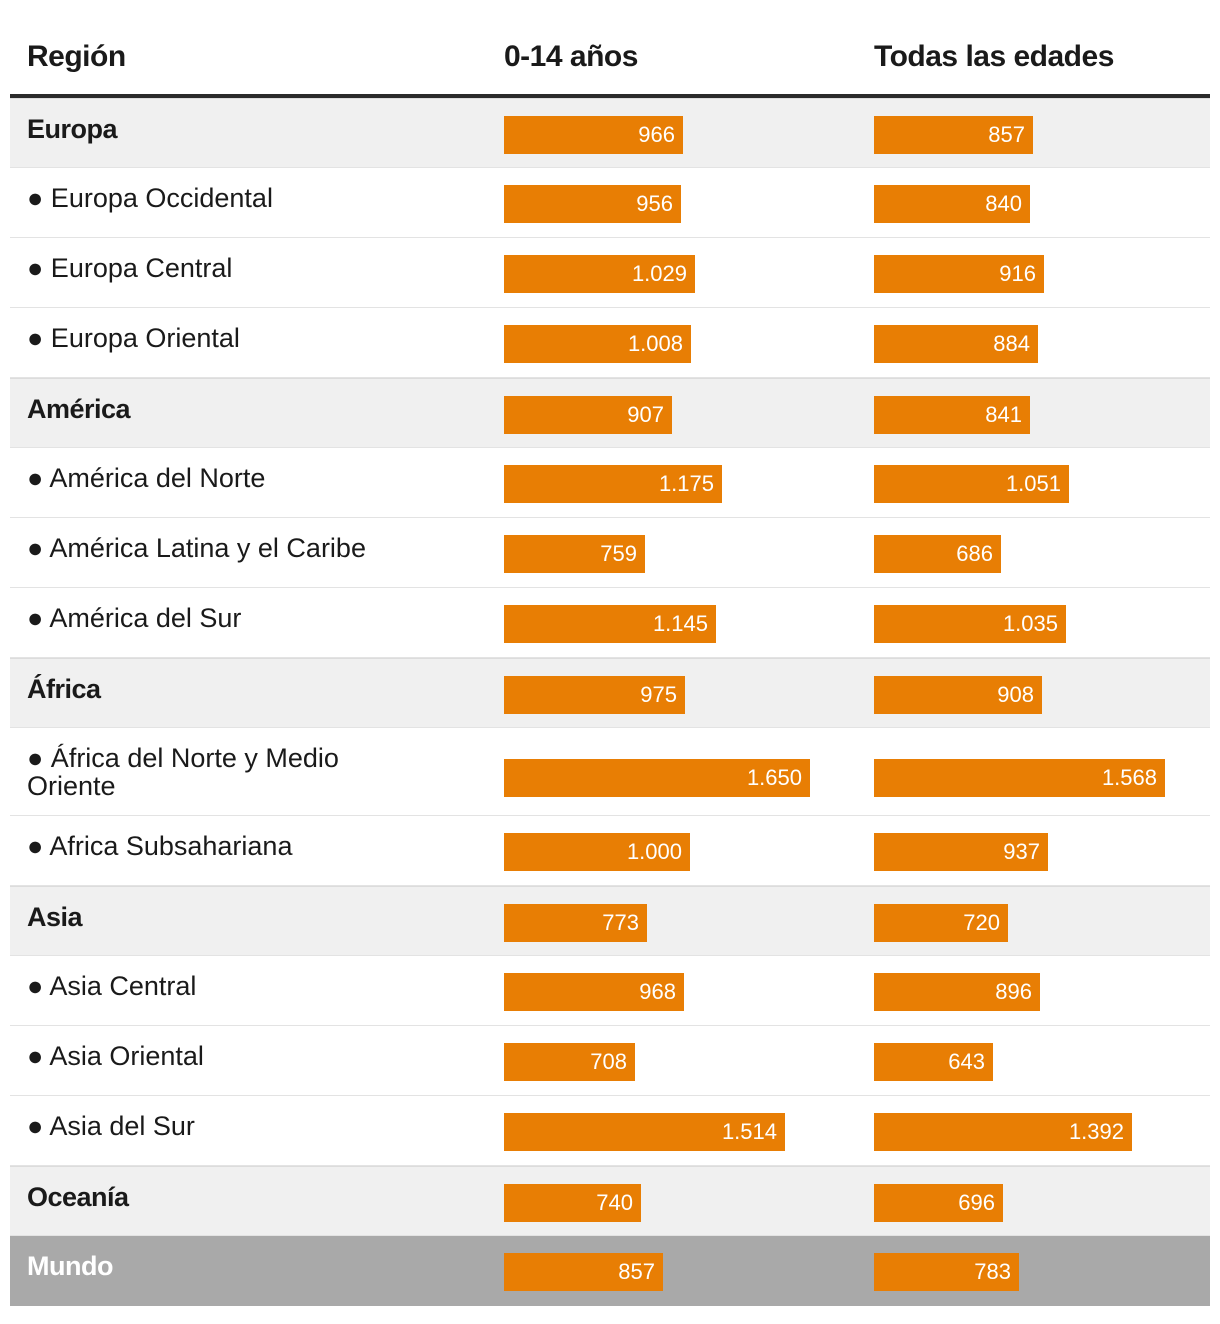 This screenshot has height=1324, width=1220. Describe the element at coordinates (645, 414) in the screenshot. I see `bar-value-label: 907` at that location.